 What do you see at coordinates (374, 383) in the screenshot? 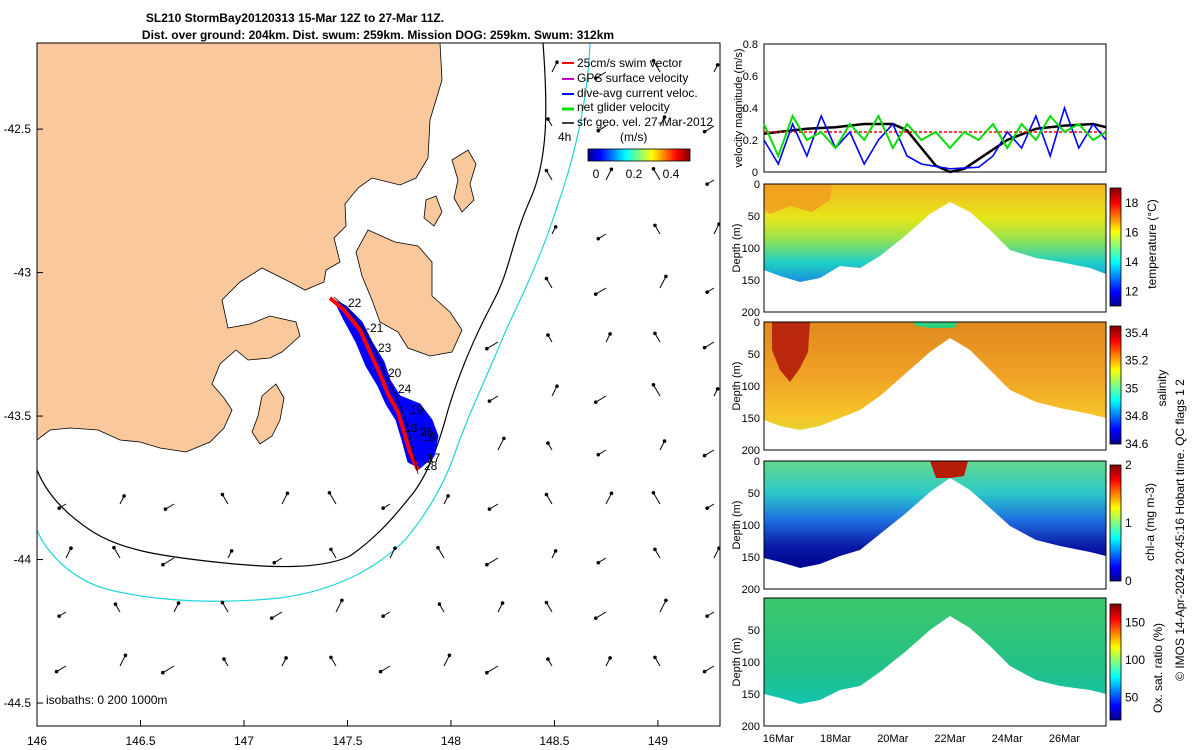
I see `glider-track` at bounding box center [374, 383].